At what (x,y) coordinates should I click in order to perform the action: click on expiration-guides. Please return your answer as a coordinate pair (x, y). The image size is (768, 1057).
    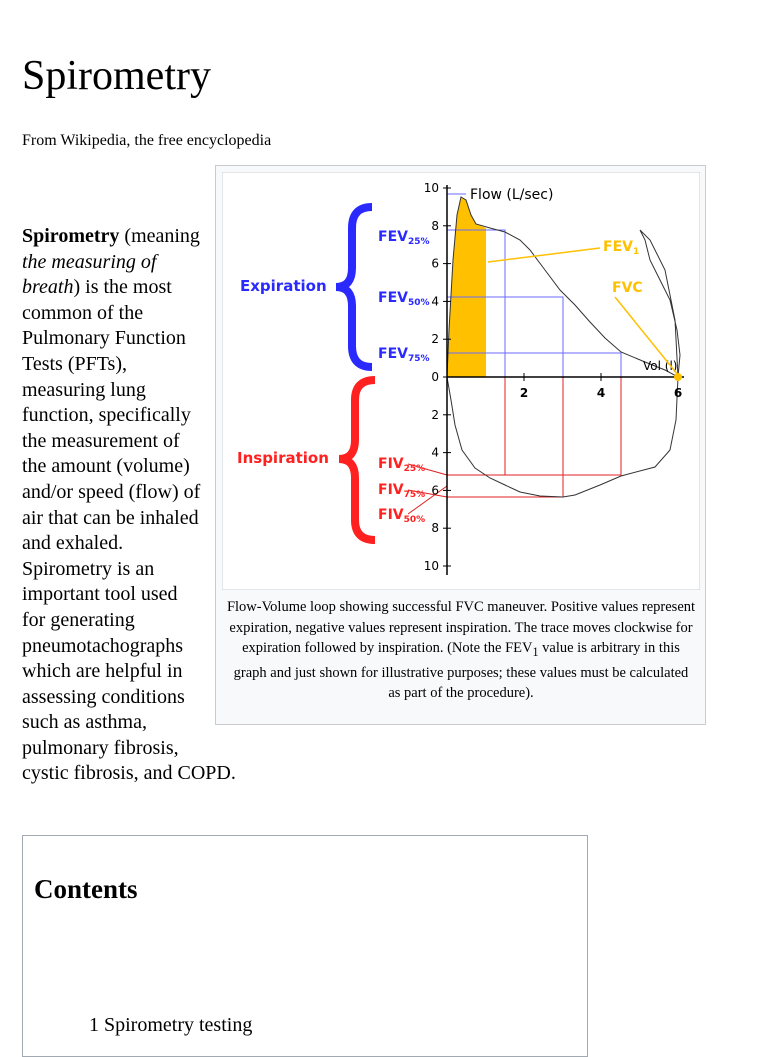
    Looking at the image, I should click on (534, 285).